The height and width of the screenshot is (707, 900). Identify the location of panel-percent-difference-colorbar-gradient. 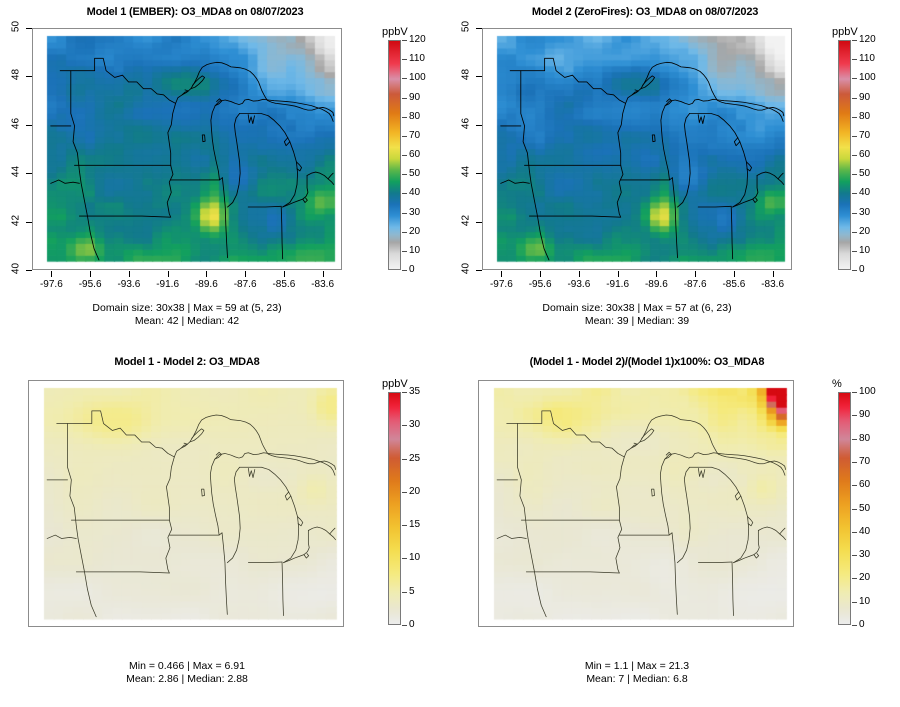
(844, 508).